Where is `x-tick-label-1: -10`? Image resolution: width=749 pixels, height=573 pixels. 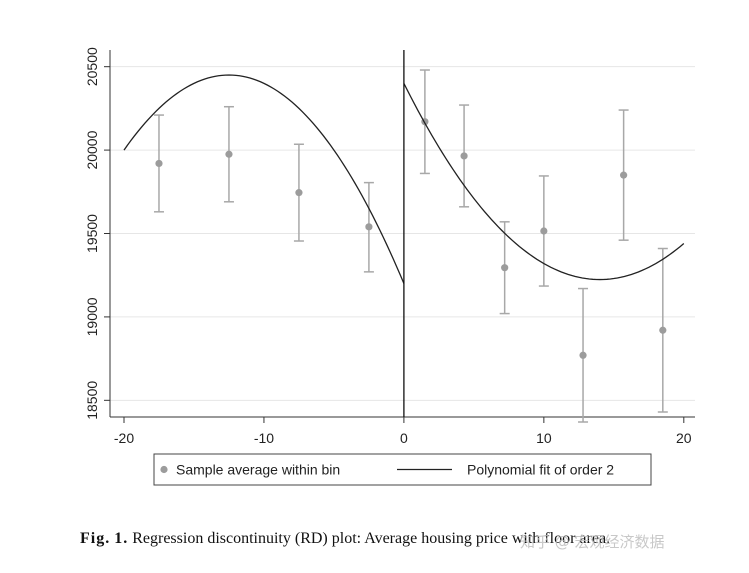 x-tick-label-1: -10 is located at coordinates (264, 438).